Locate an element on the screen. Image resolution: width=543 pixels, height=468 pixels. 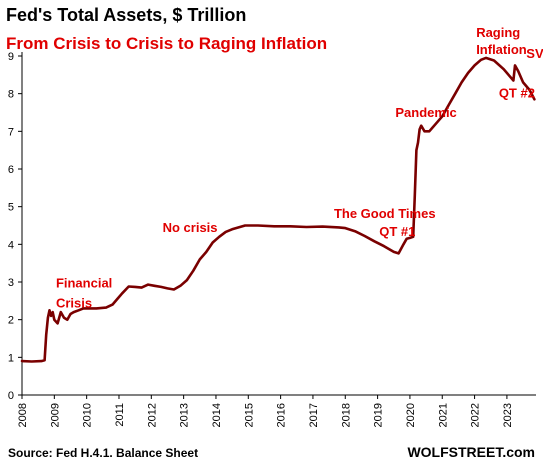
annotation-label: Raging is located at coordinates (498, 32).